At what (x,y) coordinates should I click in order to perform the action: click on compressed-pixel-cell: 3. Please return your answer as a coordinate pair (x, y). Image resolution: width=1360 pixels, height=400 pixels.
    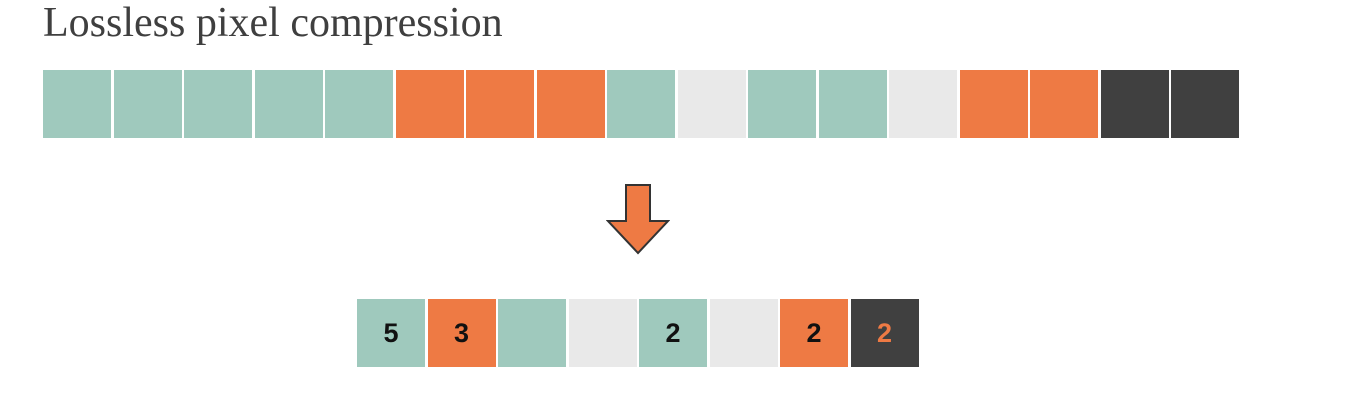
    Looking at the image, I should click on (461, 333).